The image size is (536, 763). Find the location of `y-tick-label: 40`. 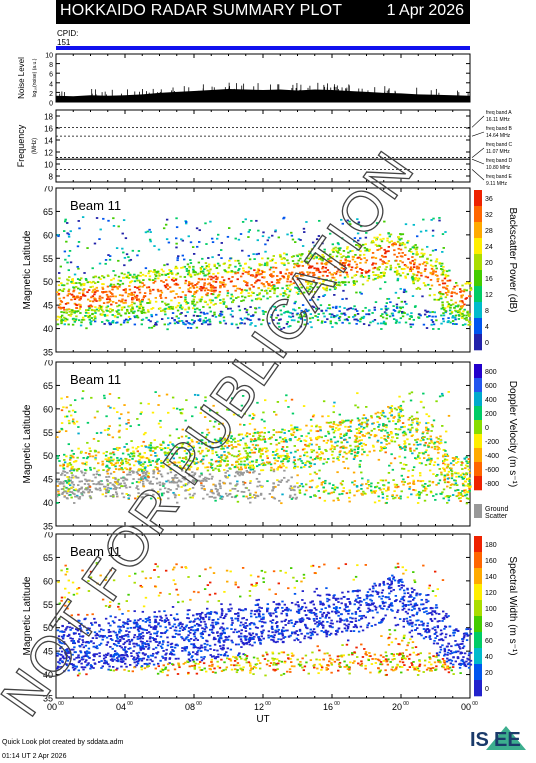

y-tick-label: 40 is located at coordinates (48, 329).